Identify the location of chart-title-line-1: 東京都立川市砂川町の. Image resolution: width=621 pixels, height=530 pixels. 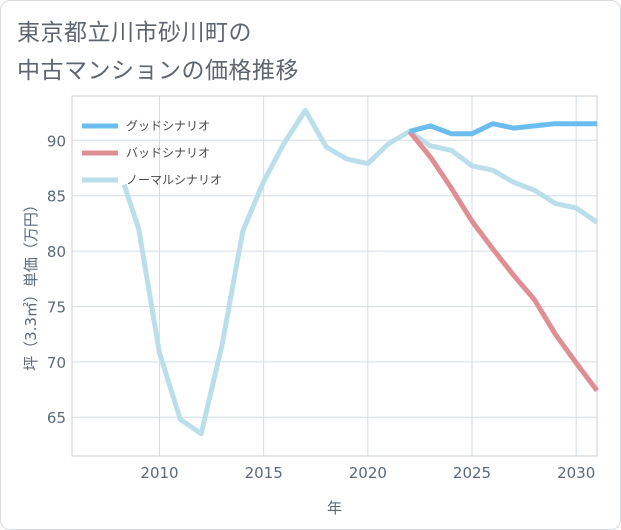
(134, 33).